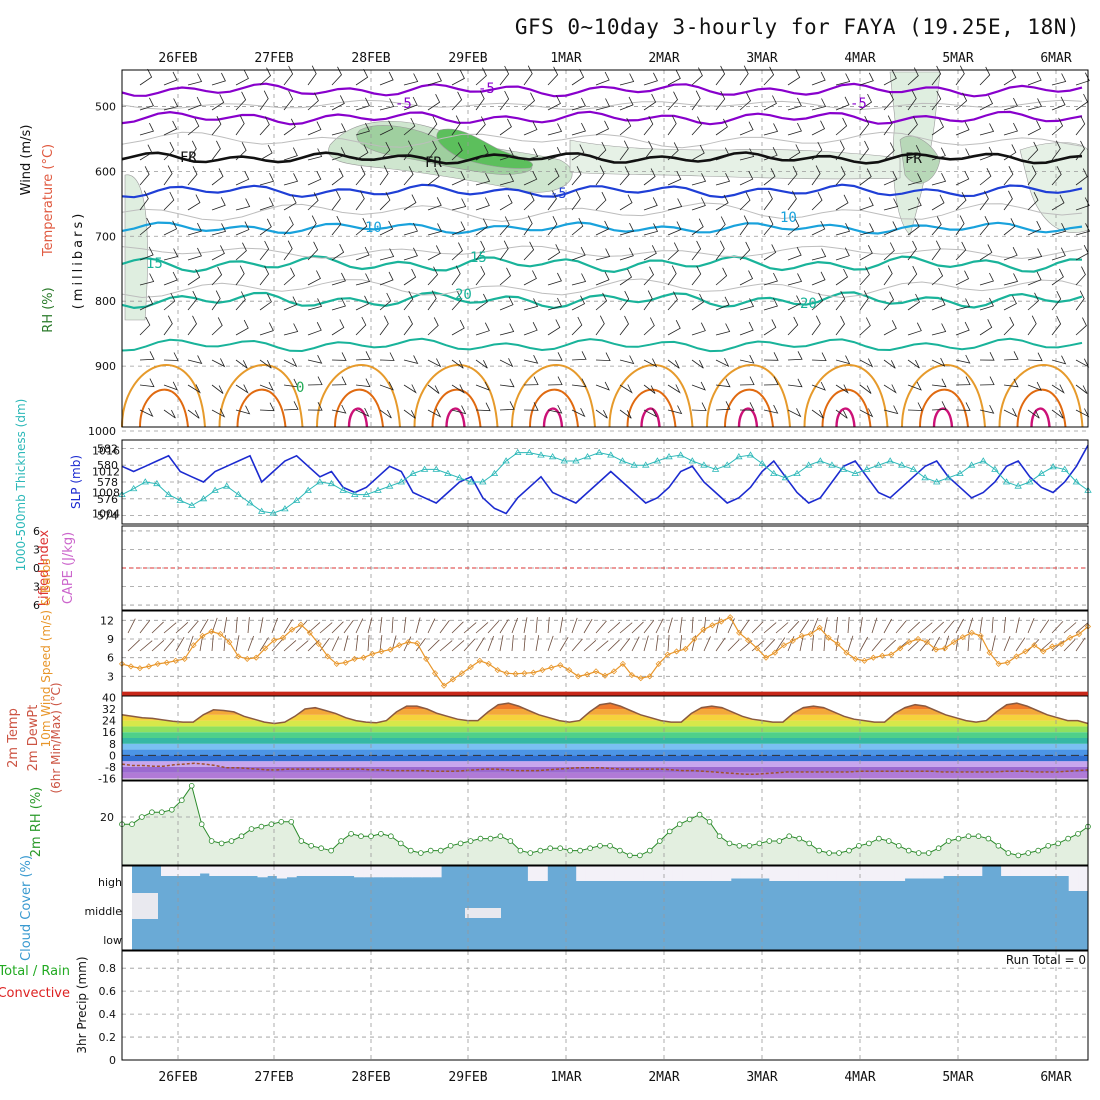 Image resolution: width=1100 pixels, height=1100 pixels. I want to click on lifted-index-tick: 3, so click(36, 587).